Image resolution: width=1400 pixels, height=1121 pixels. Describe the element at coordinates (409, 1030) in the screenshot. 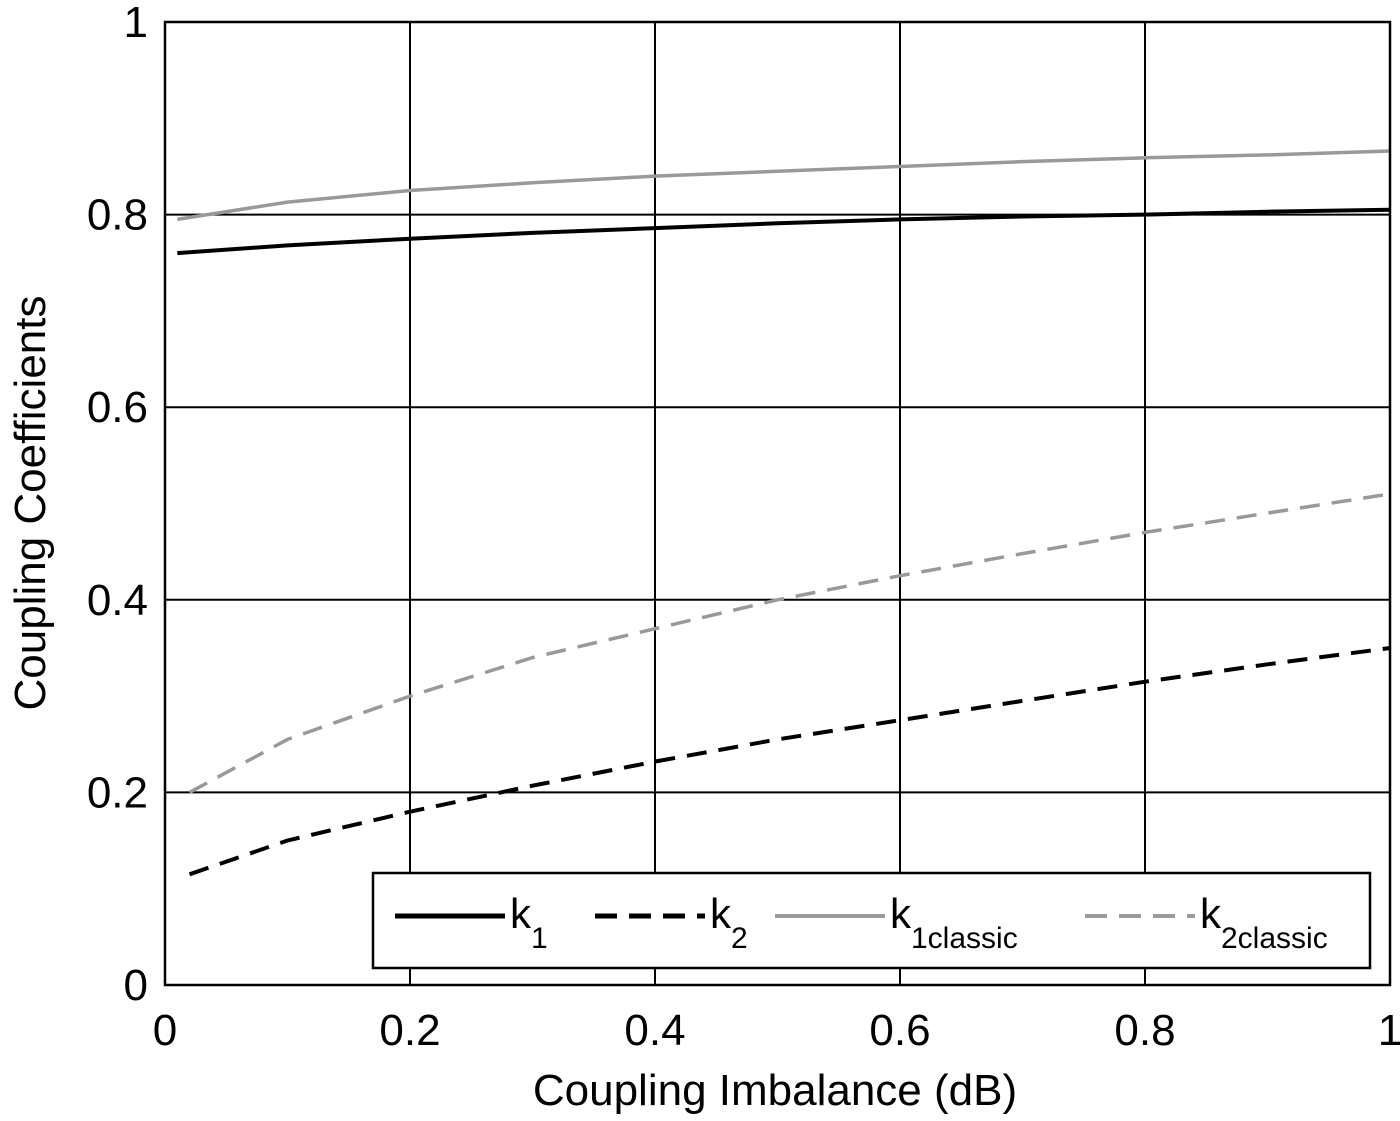

I see `x-tick-label: 0.2` at that location.